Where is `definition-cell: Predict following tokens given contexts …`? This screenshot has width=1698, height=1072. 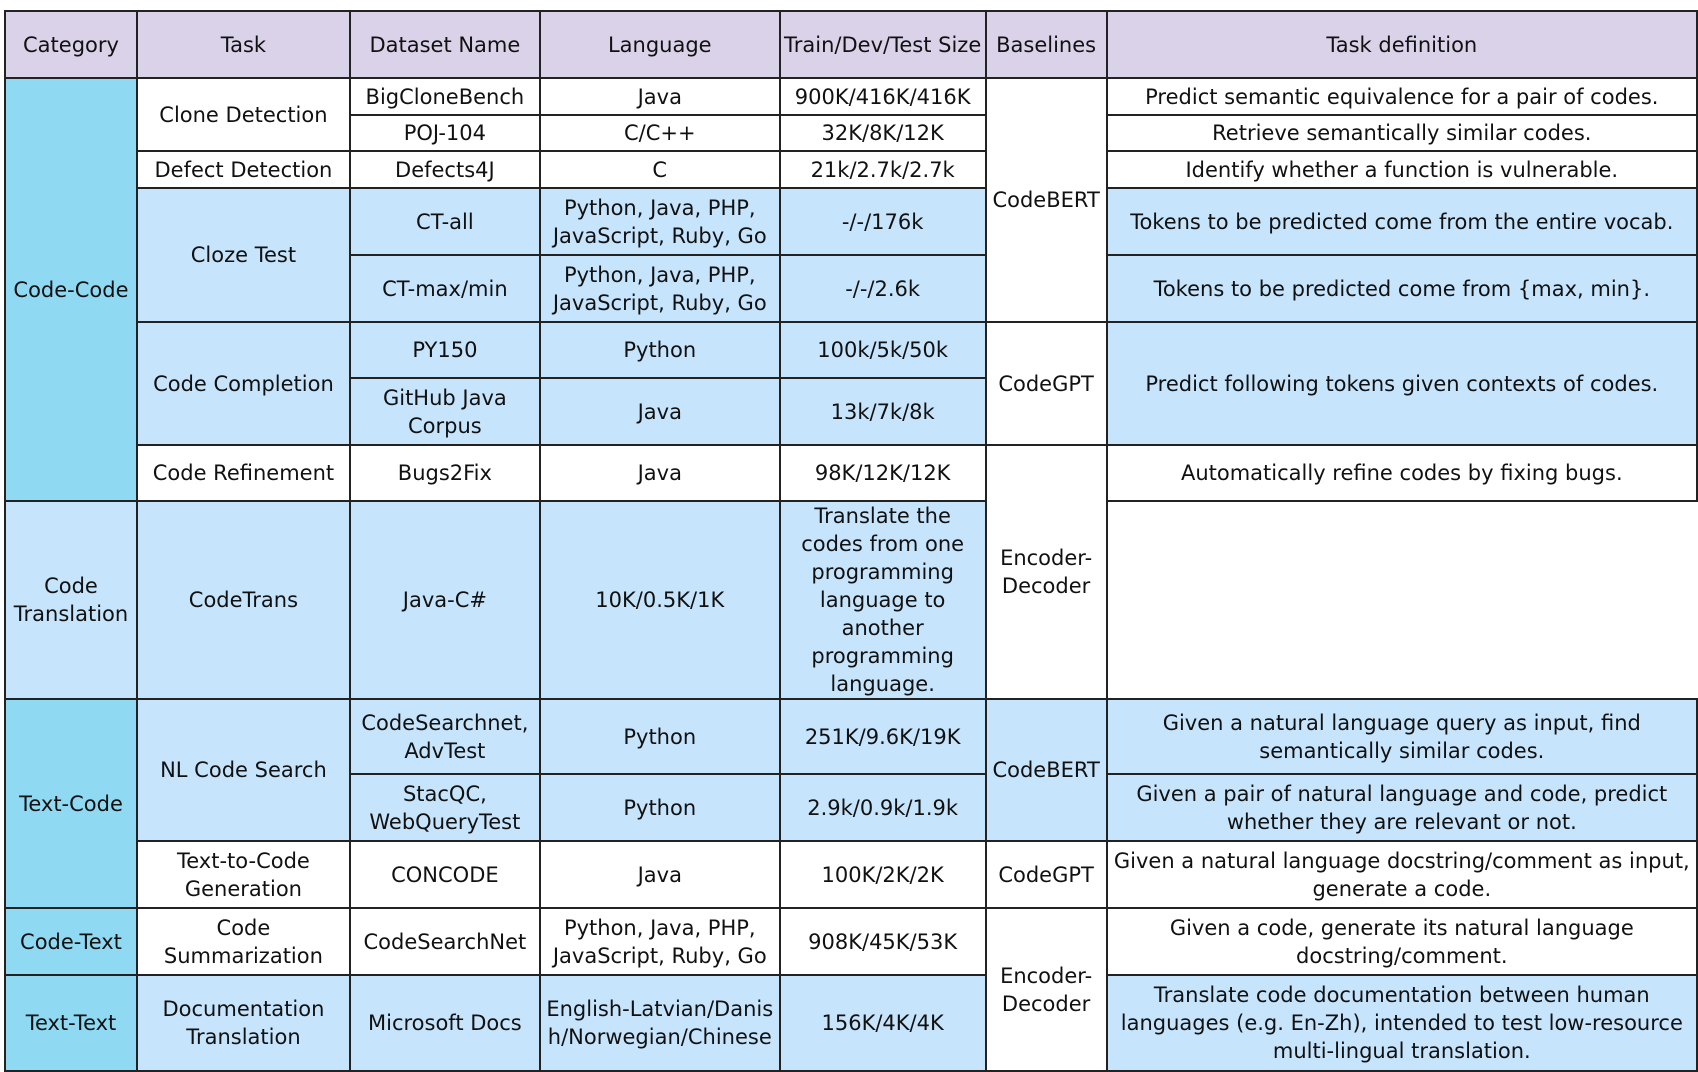 definition-cell: Predict following tokens given contexts … is located at coordinates (1401, 383).